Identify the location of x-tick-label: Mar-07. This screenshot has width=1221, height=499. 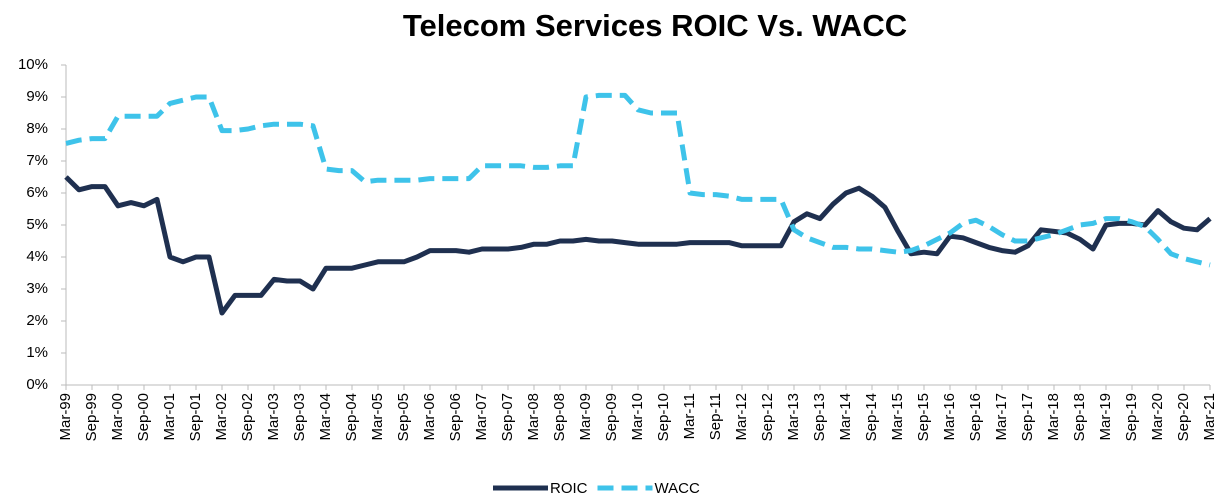
(481, 417).